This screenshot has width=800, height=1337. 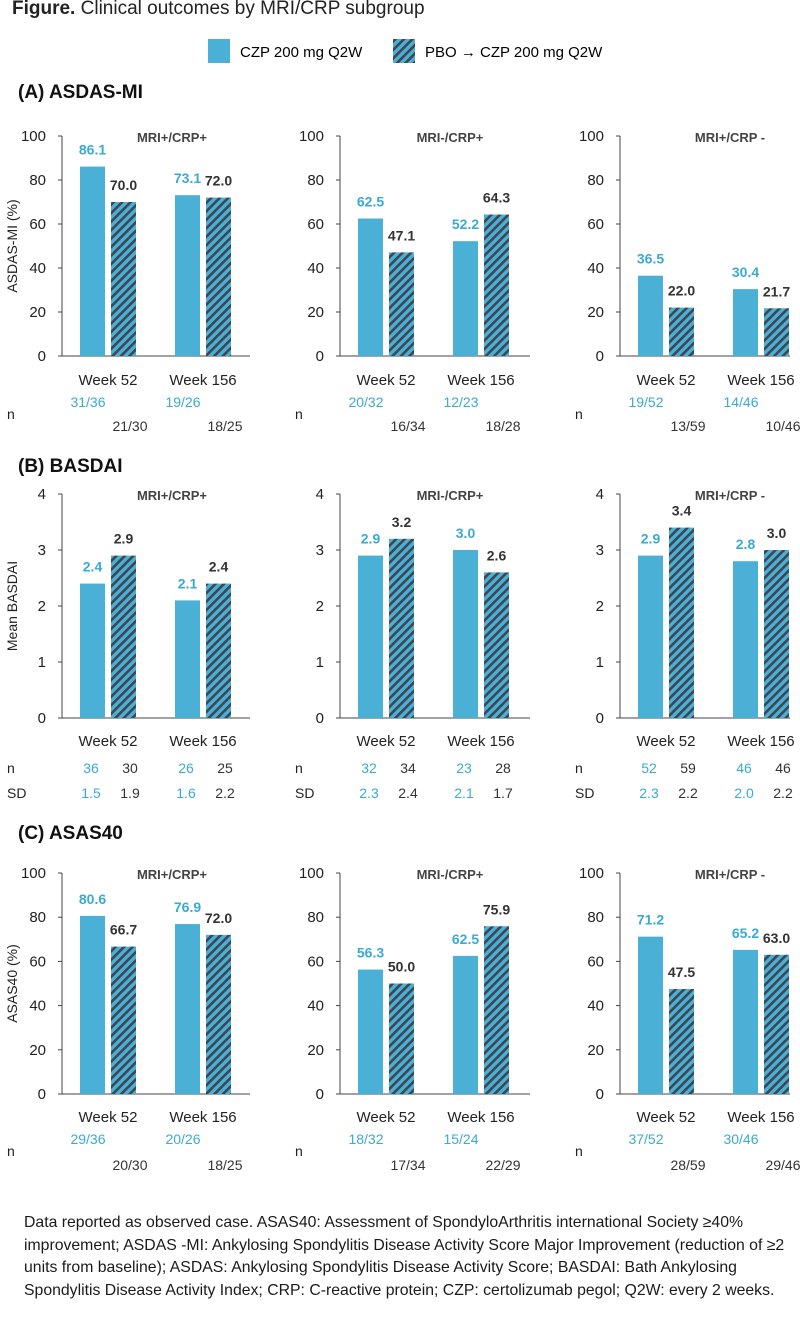 I want to click on sd-value-czp: 1.5, so click(x=91, y=793).